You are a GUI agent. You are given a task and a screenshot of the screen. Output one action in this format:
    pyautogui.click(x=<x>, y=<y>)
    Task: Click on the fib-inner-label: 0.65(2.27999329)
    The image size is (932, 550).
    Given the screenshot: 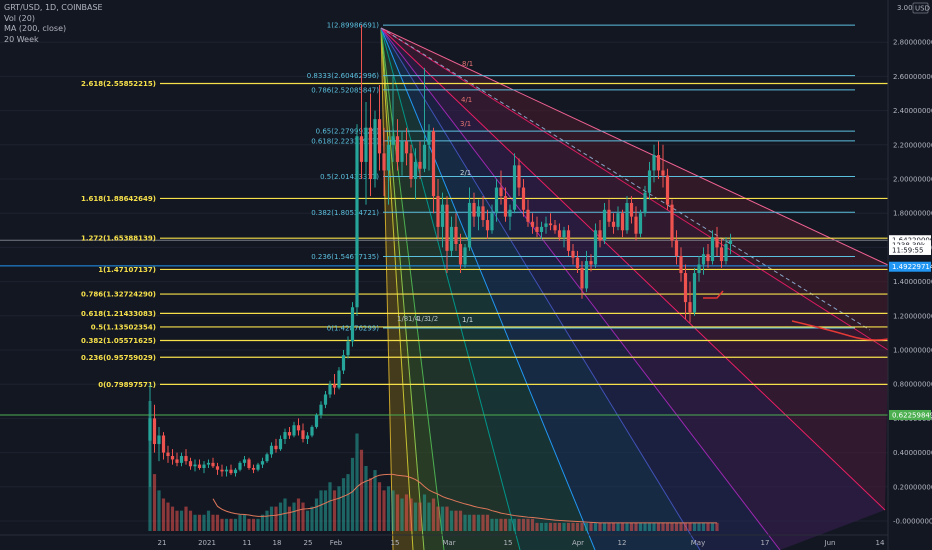 What is the action you would take?
    pyautogui.click(x=348, y=132)
    